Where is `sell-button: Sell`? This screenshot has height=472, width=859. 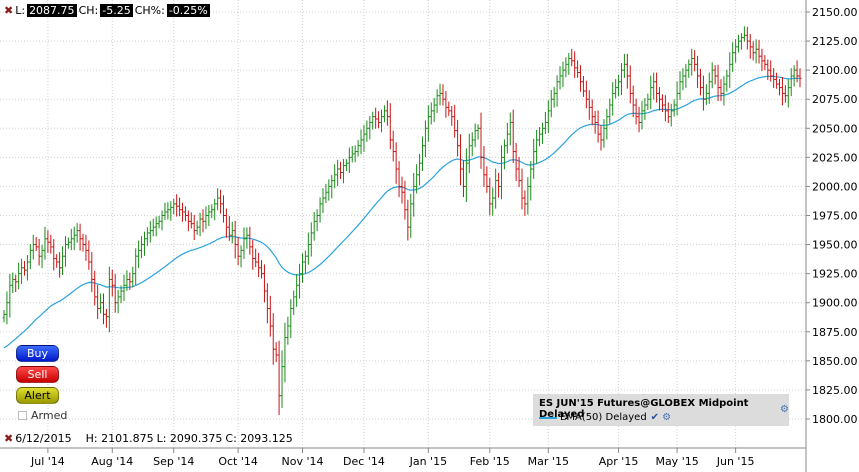
sell-button: Sell is located at coordinates (37, 374).